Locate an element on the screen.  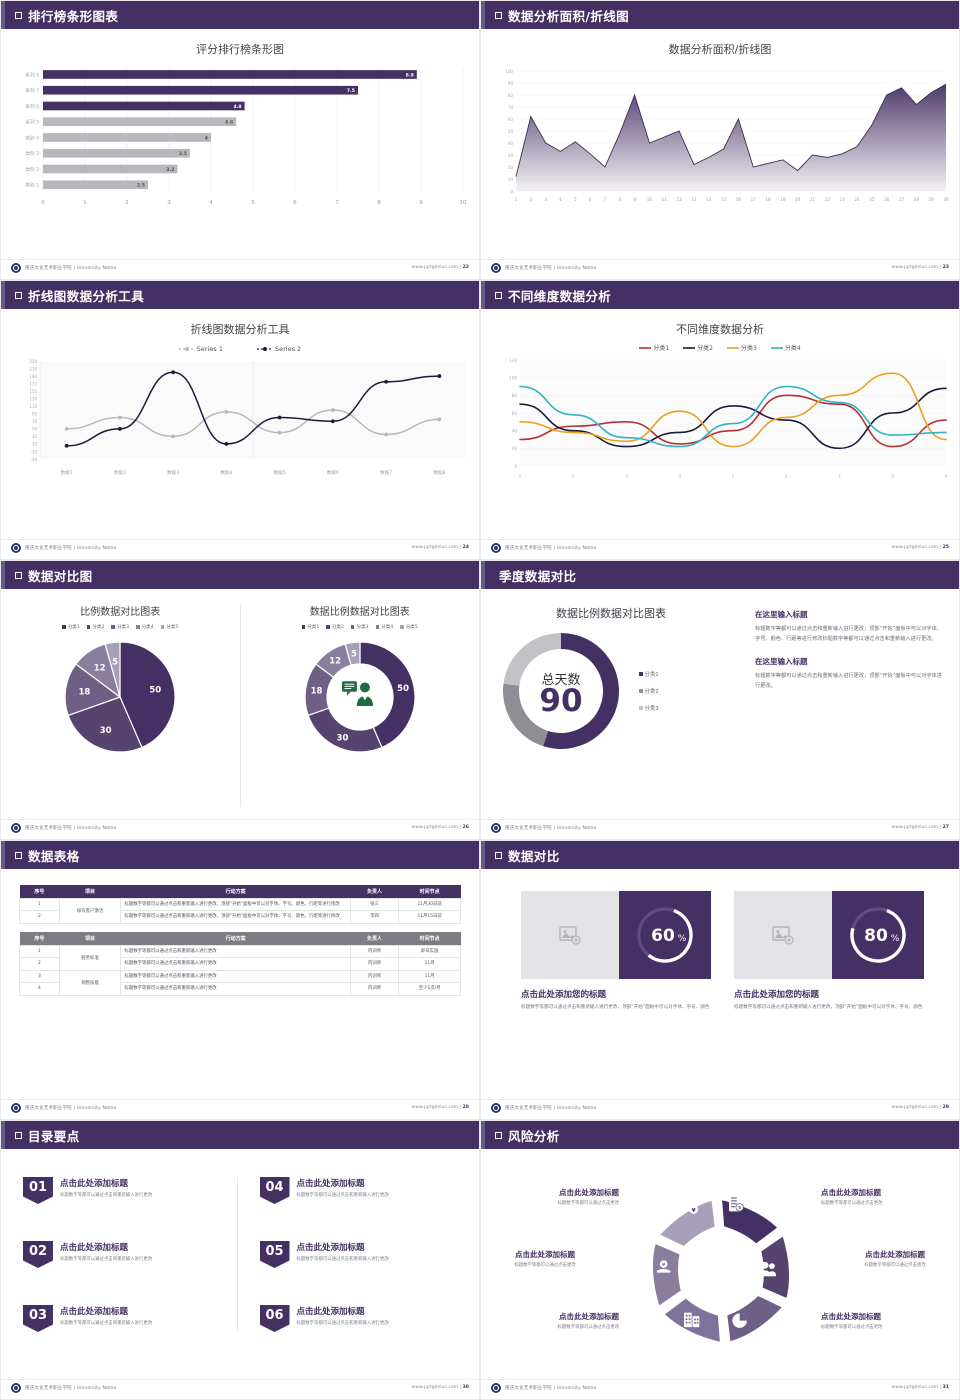
chart-legend: Series 1 Series 2 is located at coordinates (240, 349).